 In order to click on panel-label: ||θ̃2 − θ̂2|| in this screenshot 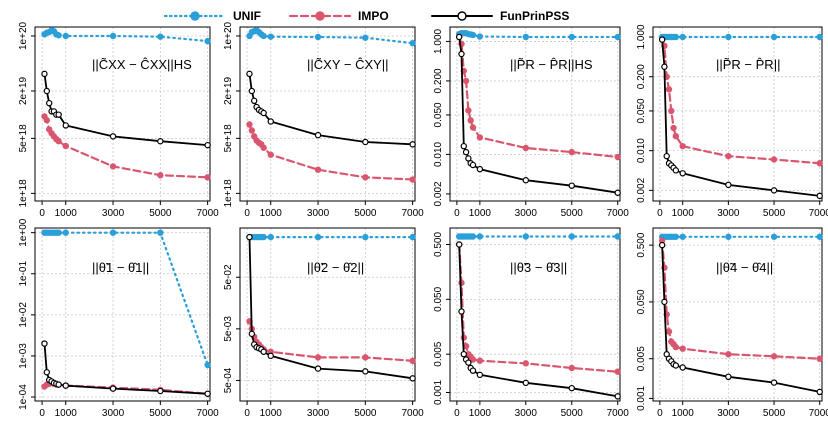, I will do `click(335, 267)`.